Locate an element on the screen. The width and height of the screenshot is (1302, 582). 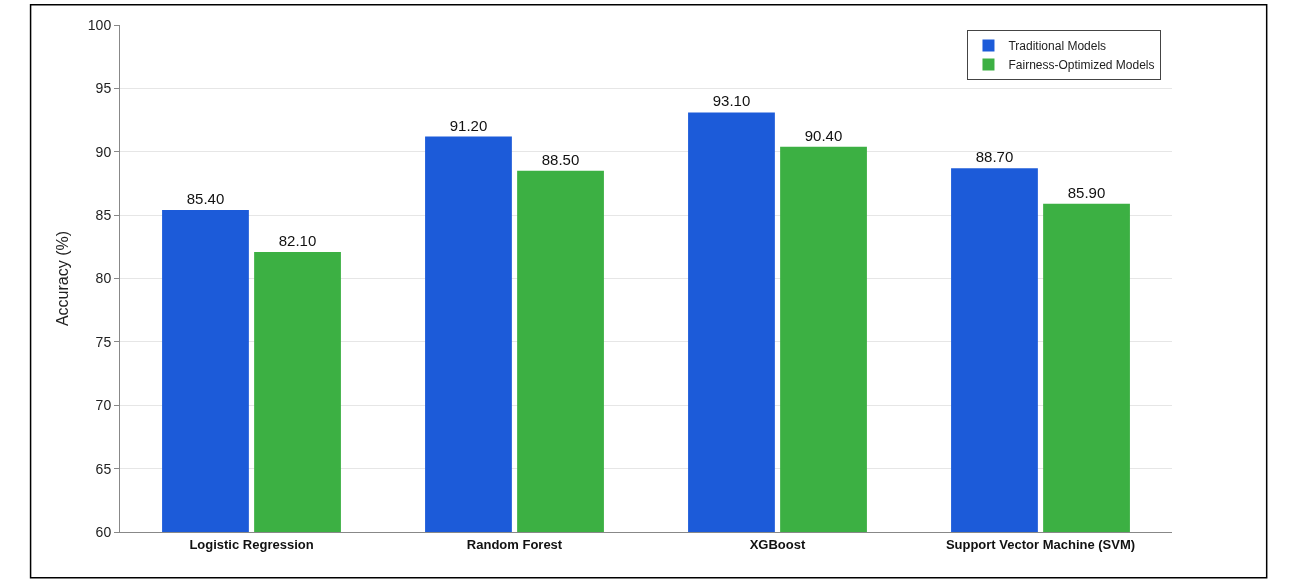
y-tick-label: 75 is located at coordinates (103, 341).